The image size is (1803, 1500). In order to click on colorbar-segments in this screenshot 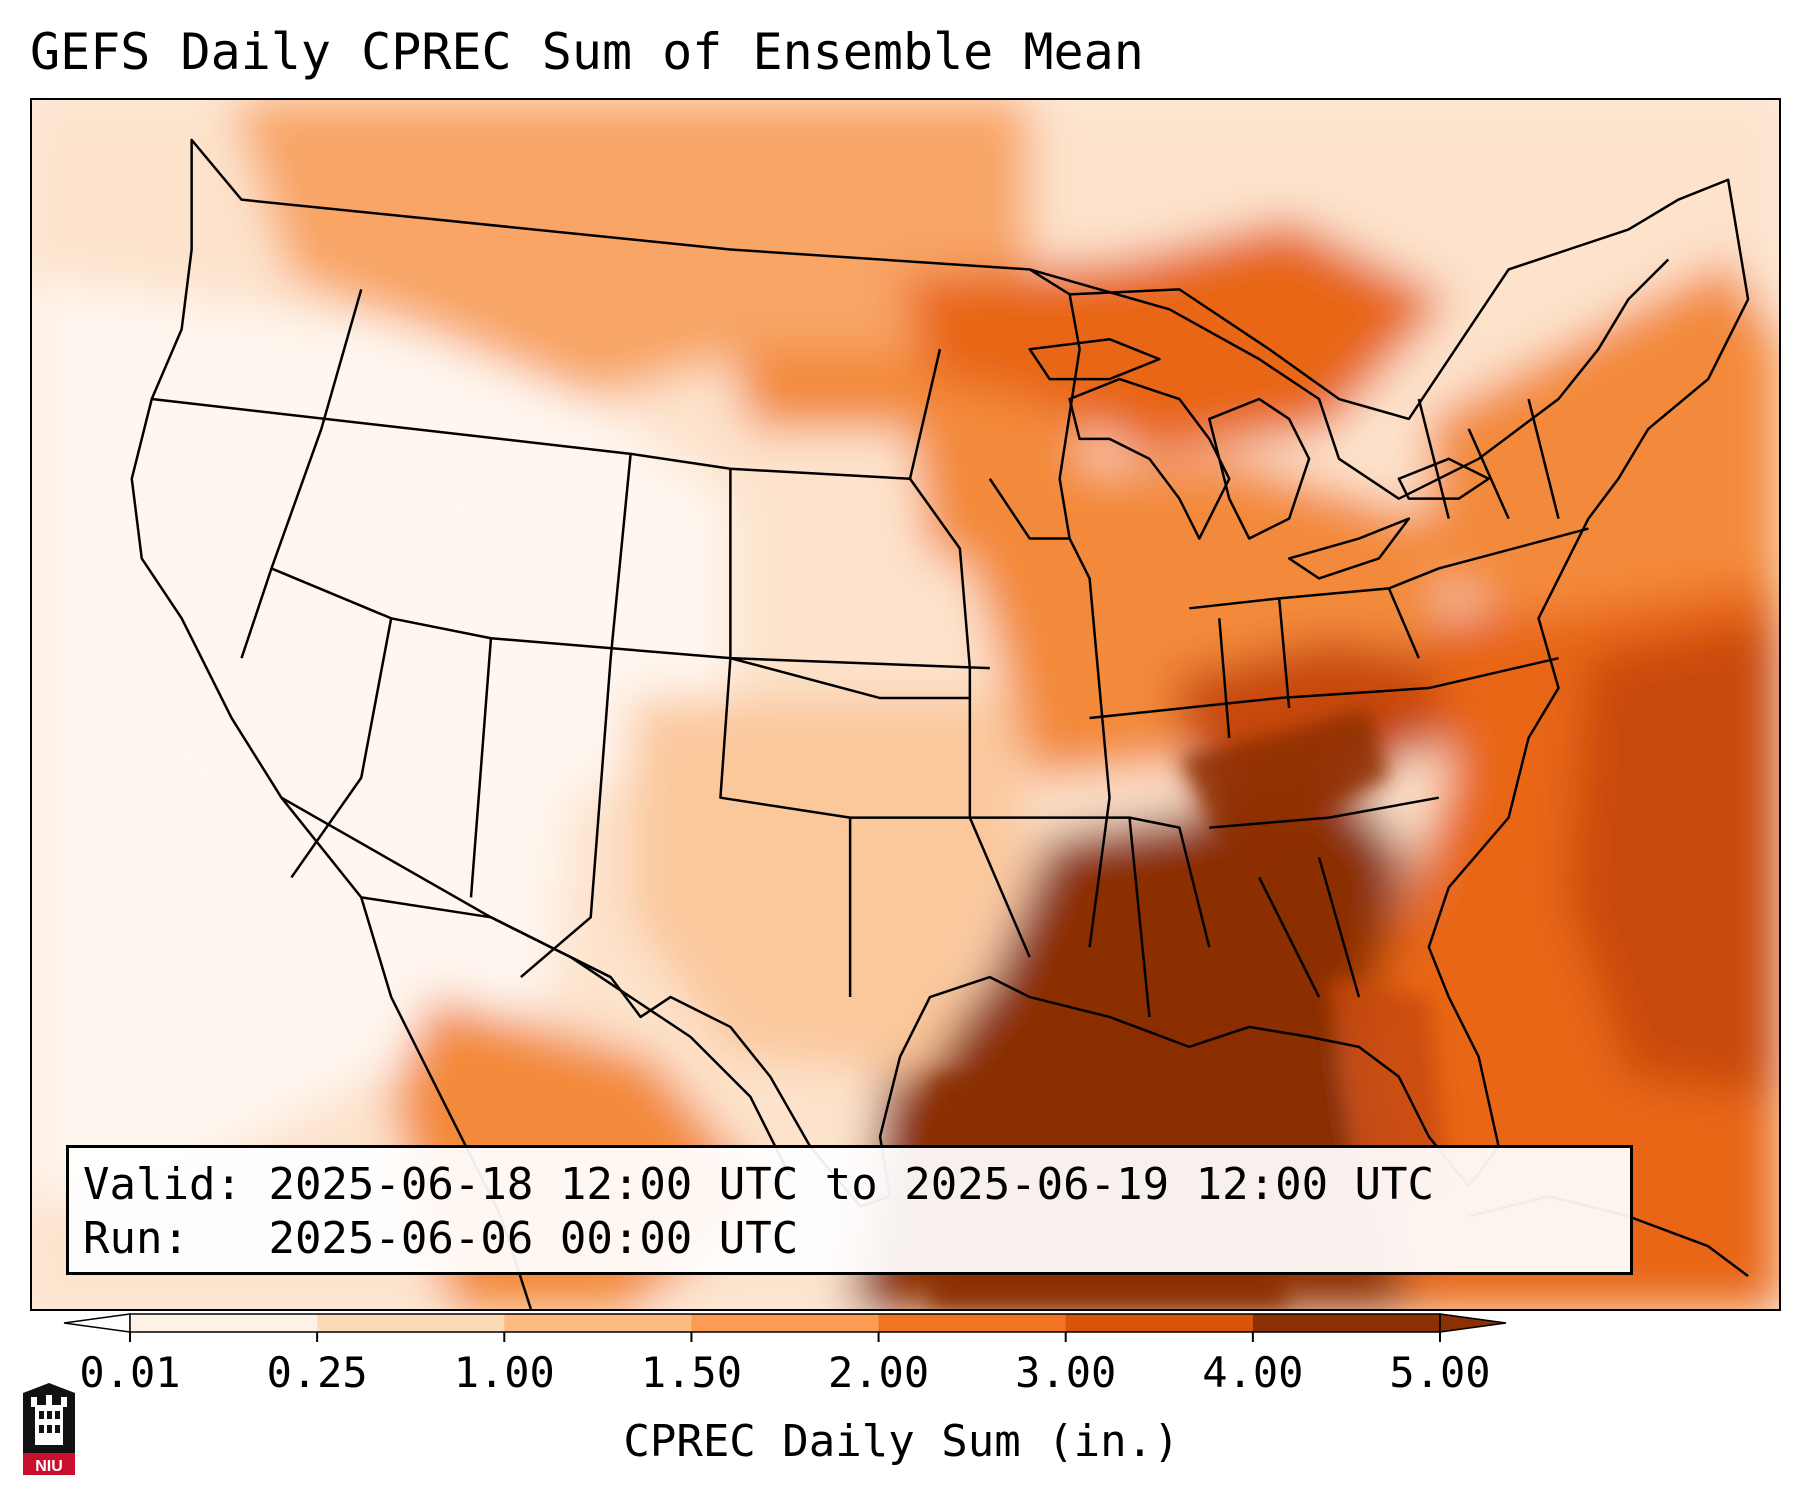, I will do `click(785, 1323)`.